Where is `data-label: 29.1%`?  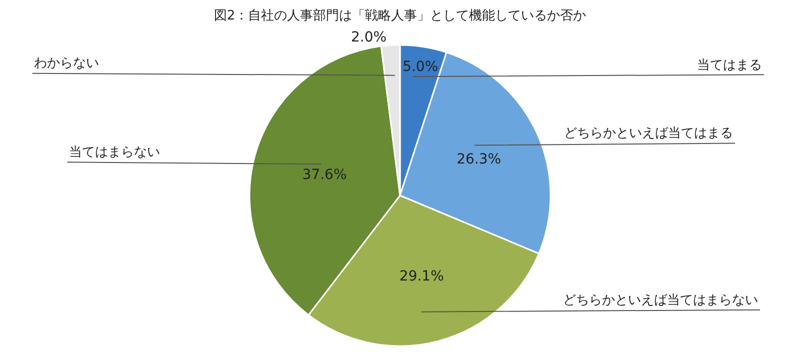
data-label: 29.1% is located at coordinates (421, 276).